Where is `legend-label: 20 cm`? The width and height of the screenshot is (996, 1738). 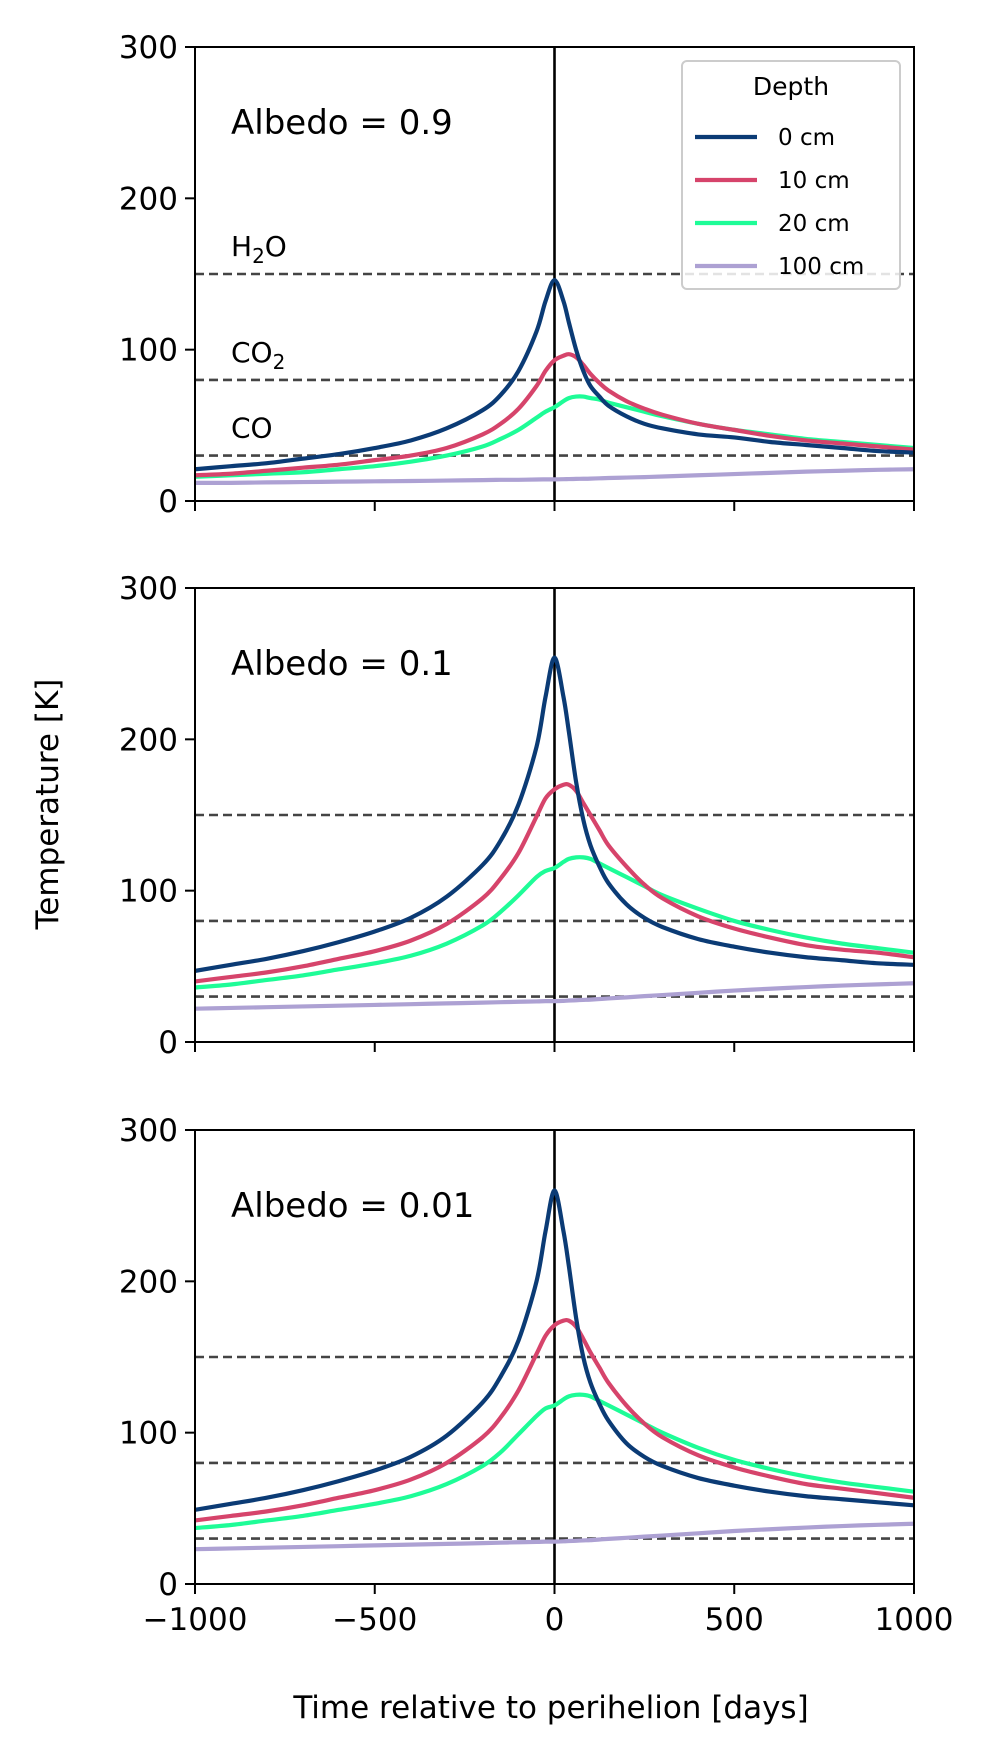 legend-label: 20 cm is located at coordinates (814, 224).